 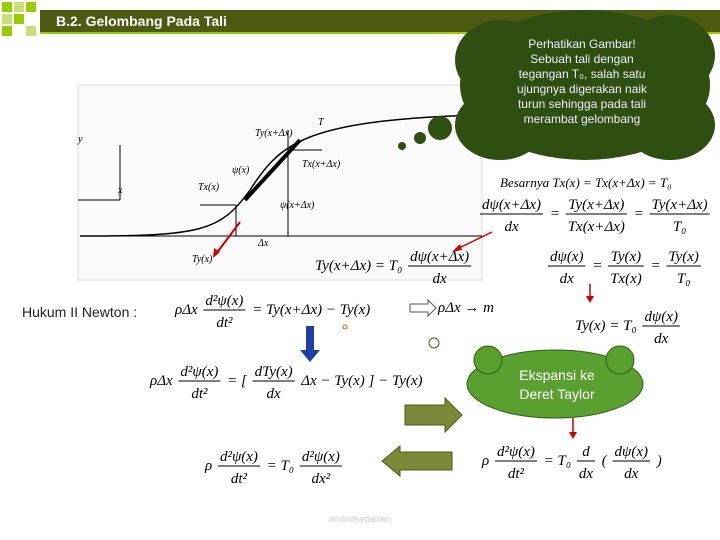 I want to click on equation: ρΔx d²ψ(x) dt² = Ty(x+Δx) − Ty(x), so click(x=272, y=312).